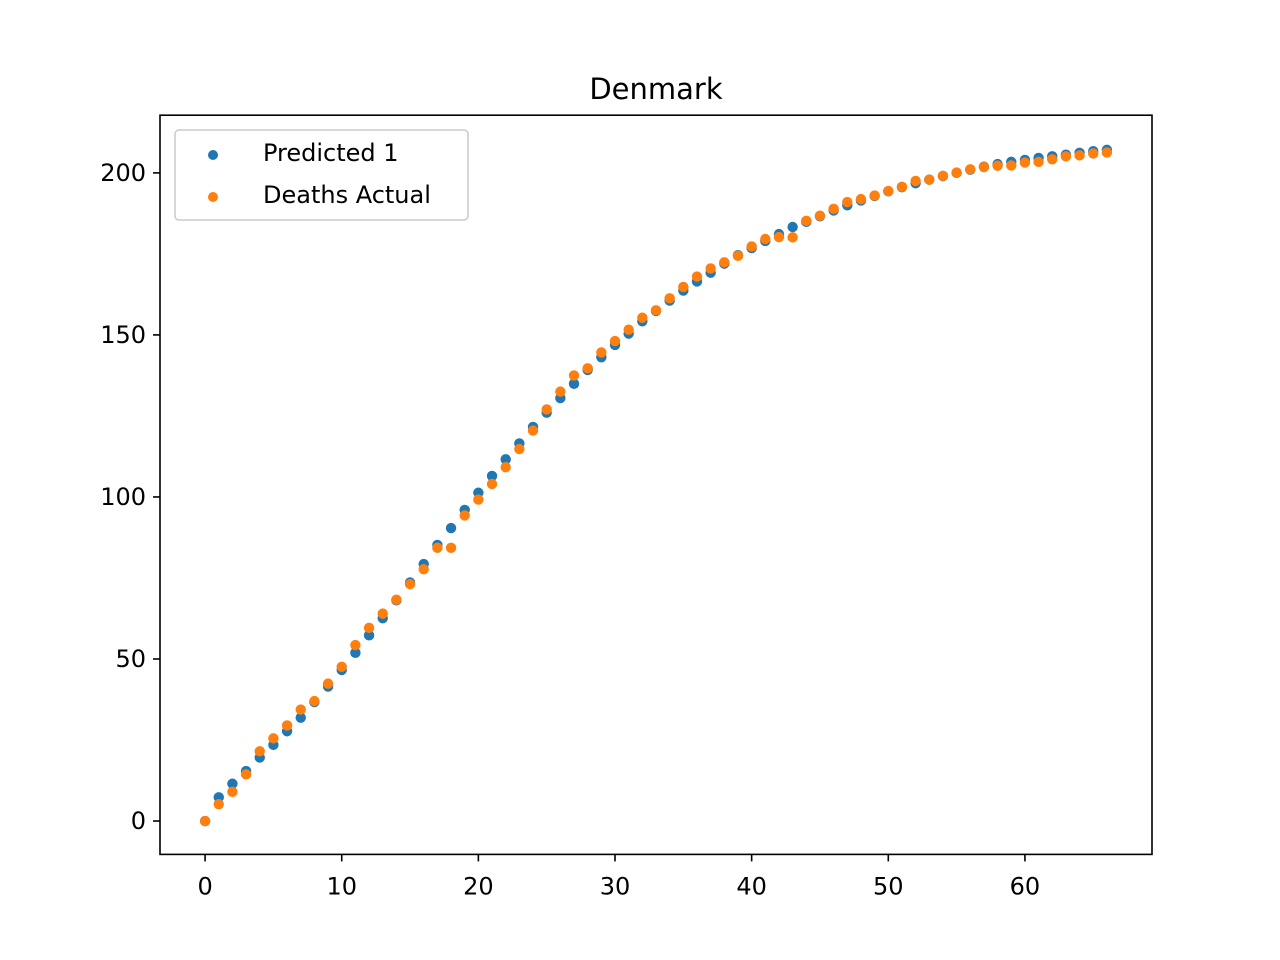  Describe the element at coordinates (213, 155) in the screenshot. I see `legend-marker-predicted` at that location.